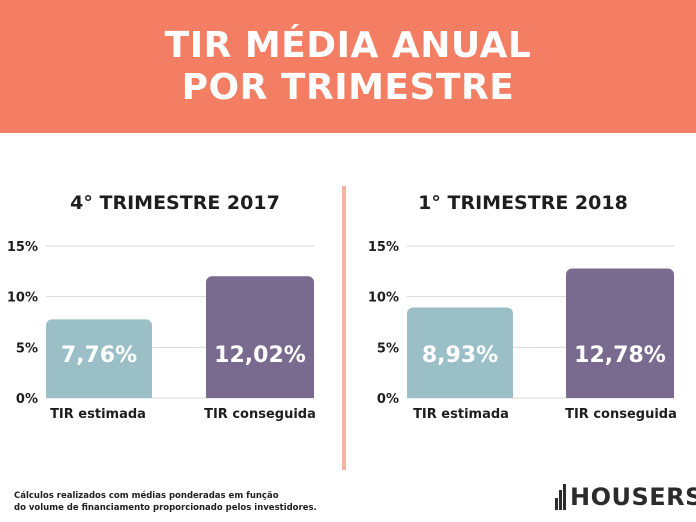 The width and height of the screenshot is (696, 522). What do you see at coordinates (562, 497) in the screenshot?
I see `housers-logo-icon` at bounding box center [562, 497].